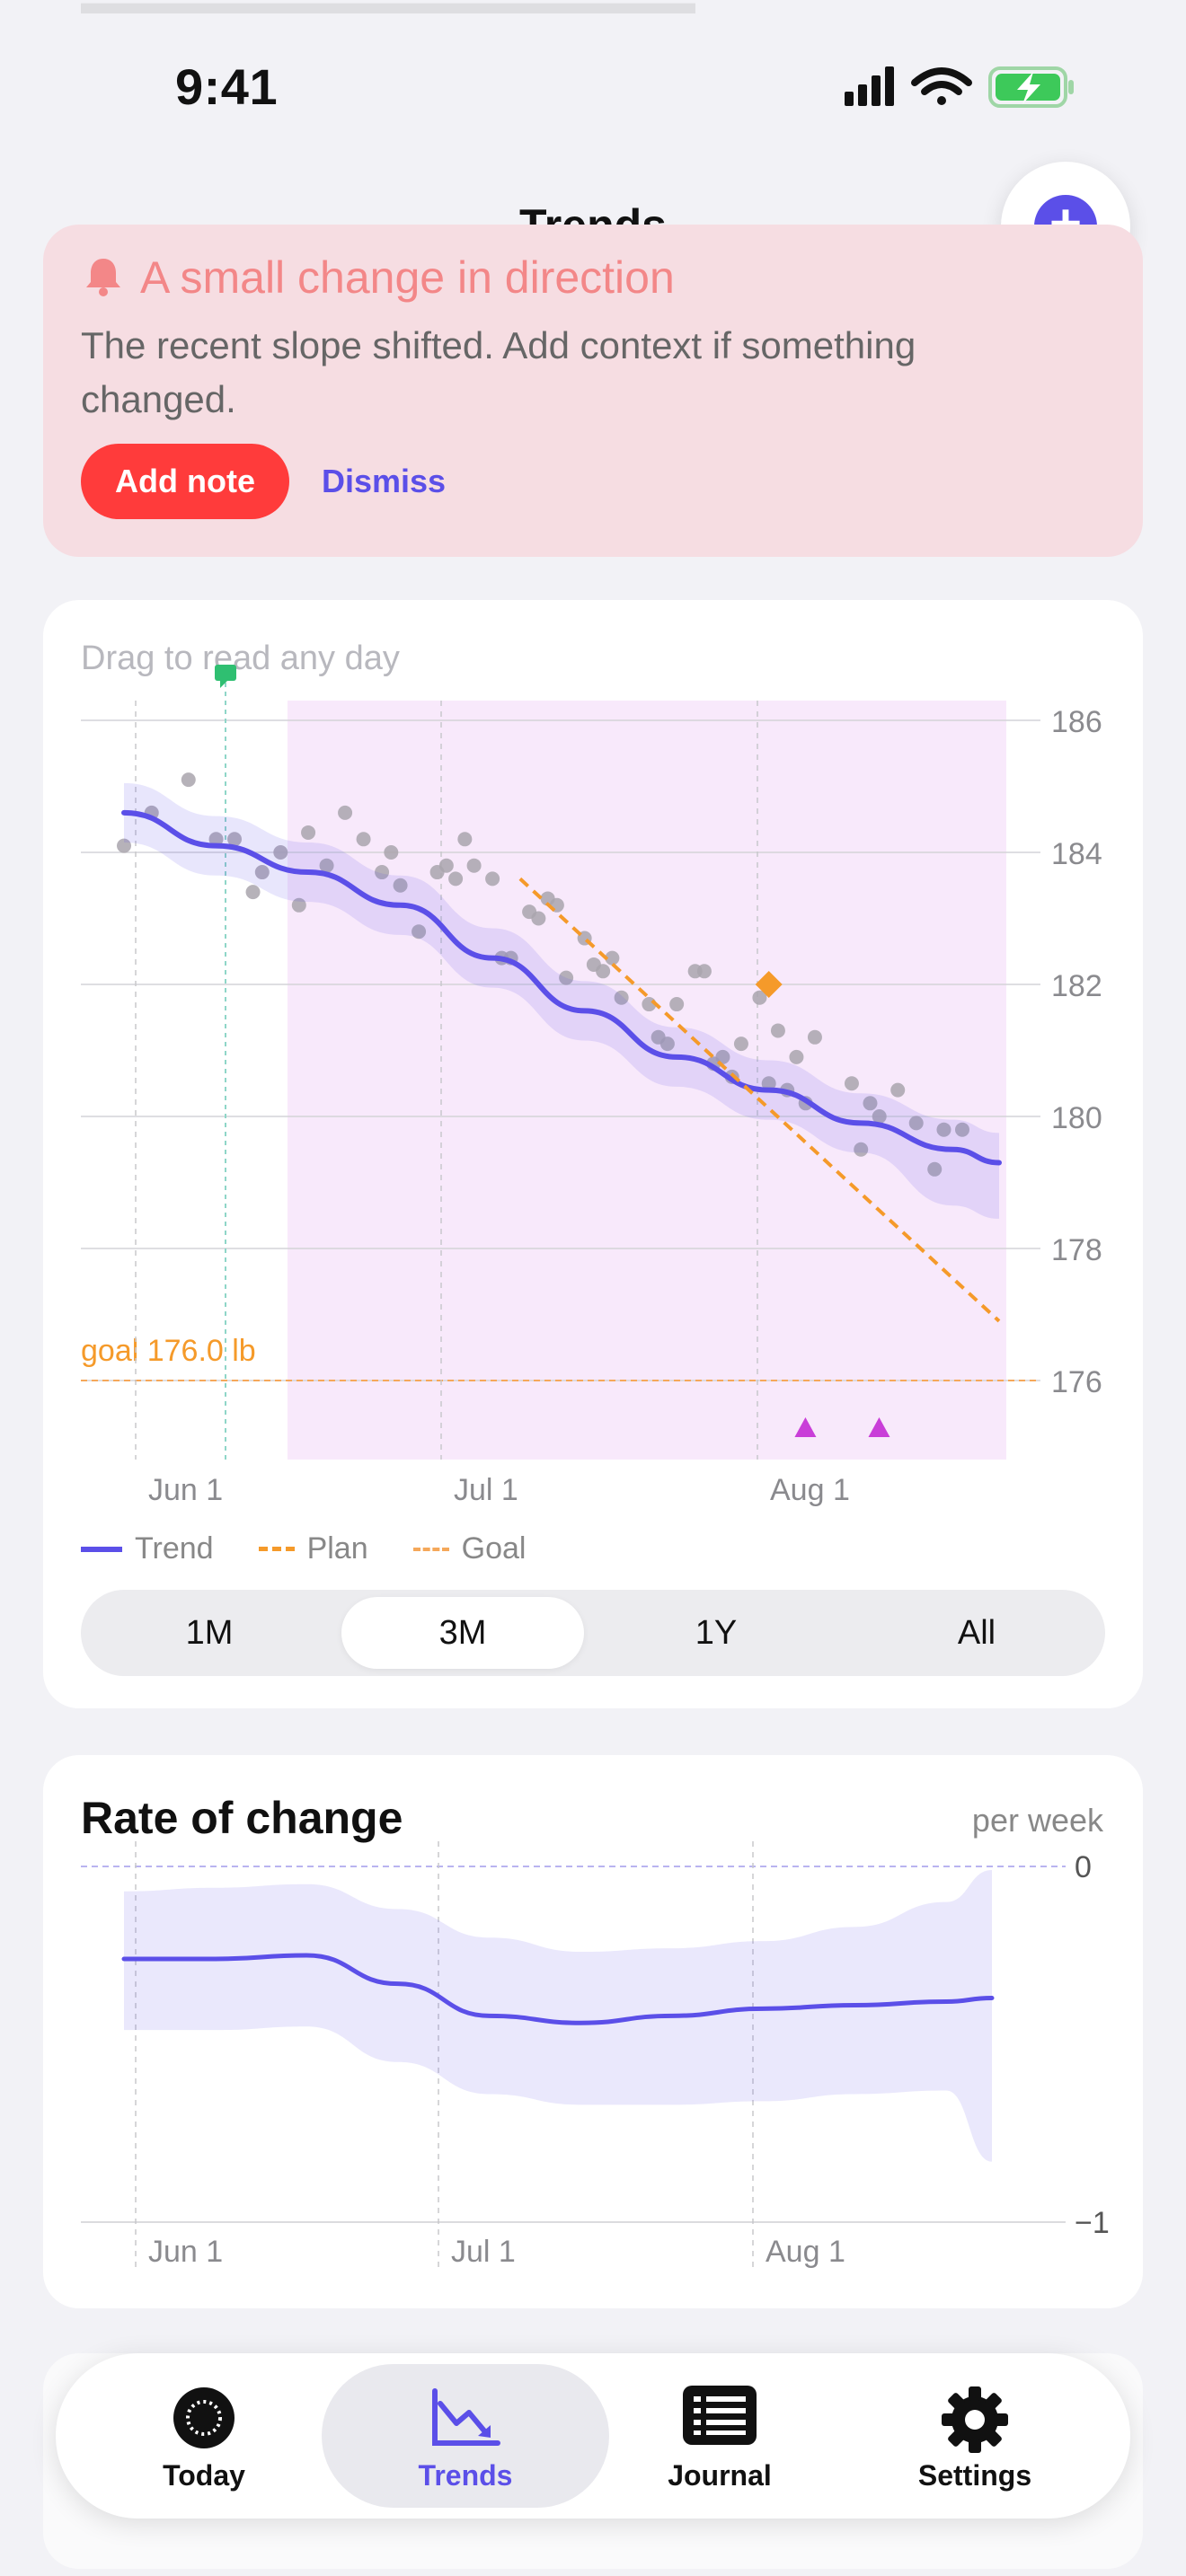 The image size is (1186, 2576). What do you see at coordinates (384, 481) in the screenshot?
I see `dismiss-button: Dismiss` at bounding box center [384, 481].